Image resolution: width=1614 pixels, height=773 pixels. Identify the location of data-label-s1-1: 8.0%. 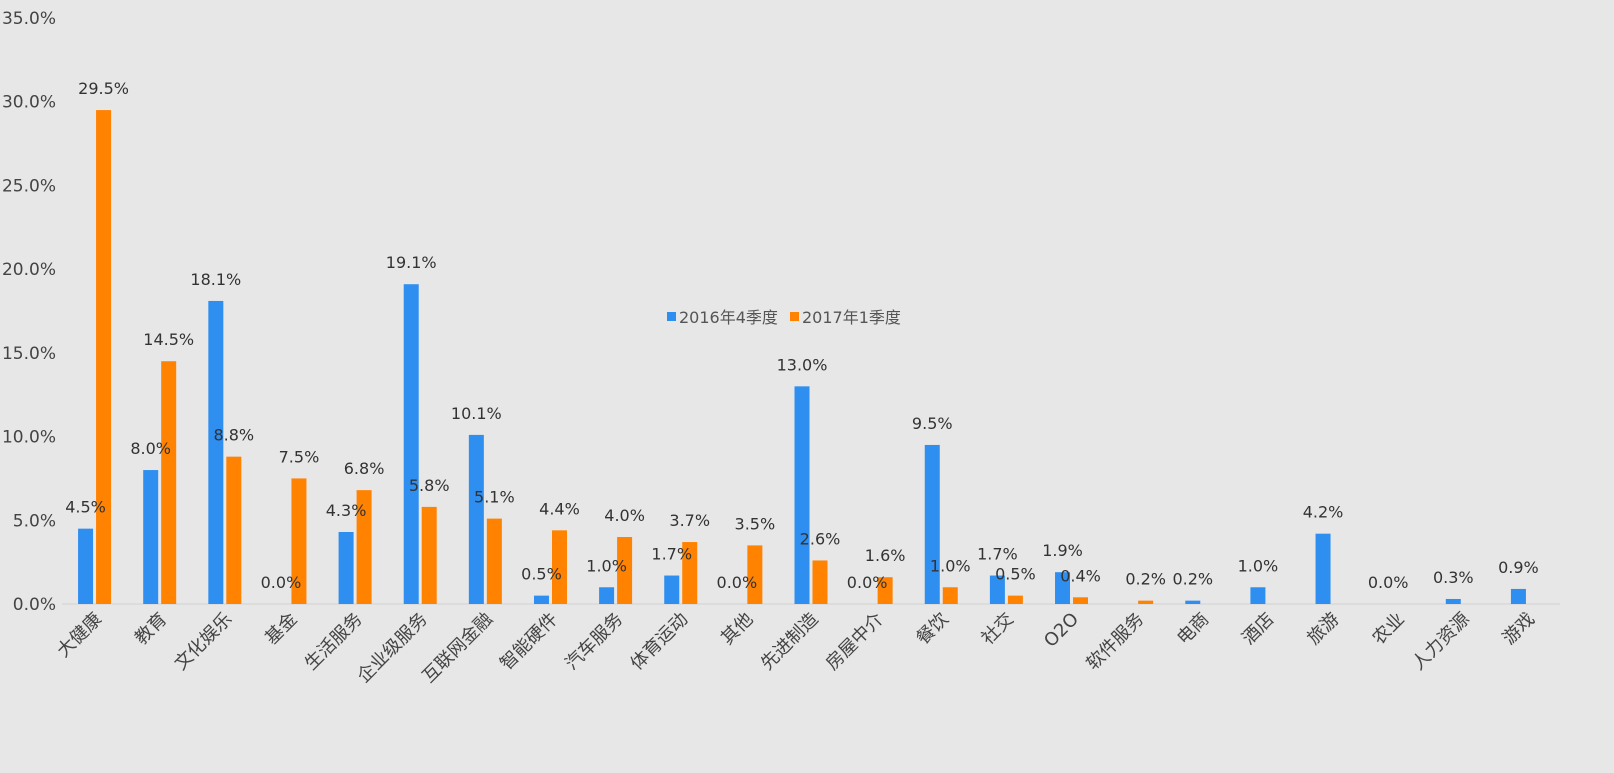
(150, 448).